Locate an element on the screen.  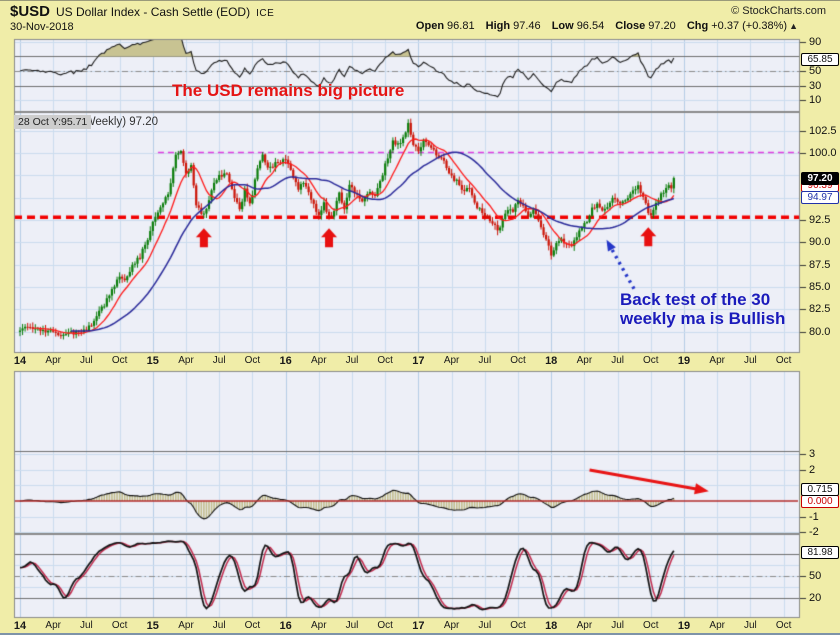
y-axis-label: 90.0 is located at coordinates (820, 242).